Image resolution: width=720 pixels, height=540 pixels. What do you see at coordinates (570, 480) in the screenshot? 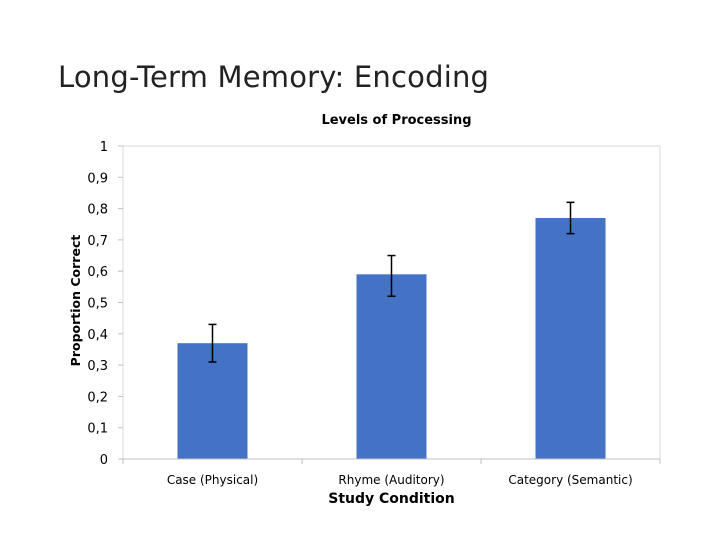
I see `category-label: Category (Semantic)` at bounding box center [570, 480].